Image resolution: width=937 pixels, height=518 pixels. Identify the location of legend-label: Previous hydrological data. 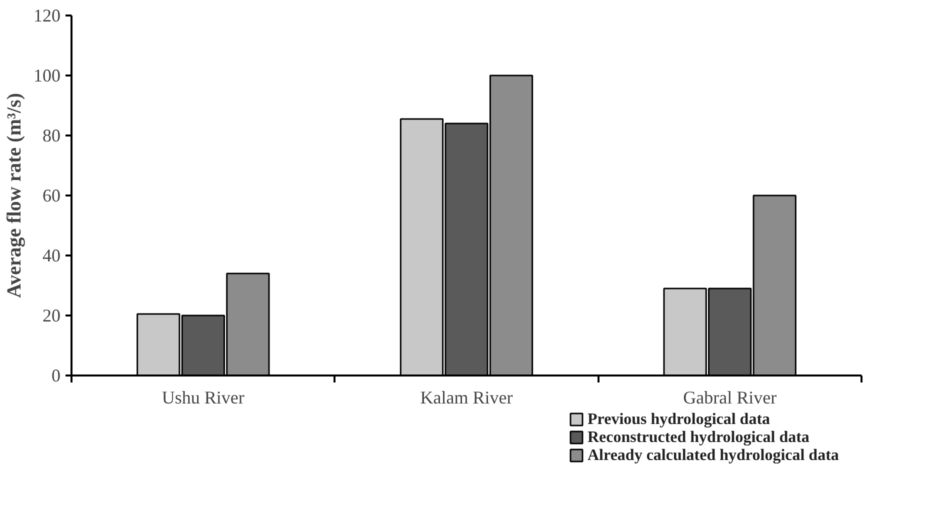
(679, 419).